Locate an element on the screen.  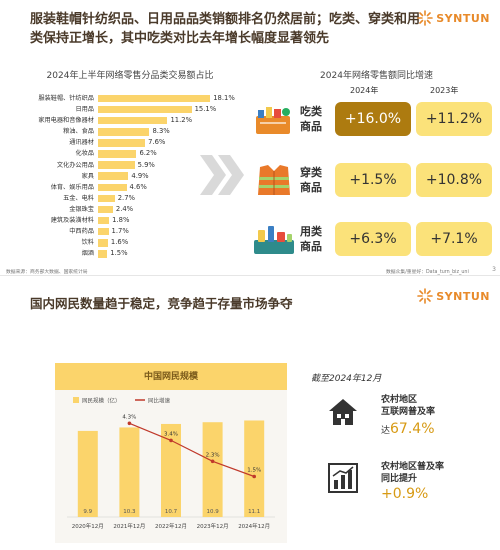
slide2-headline: 国内网民数量趋于稳定，竞争趋于存量市场争夺 is located at coordinates (161, 303).